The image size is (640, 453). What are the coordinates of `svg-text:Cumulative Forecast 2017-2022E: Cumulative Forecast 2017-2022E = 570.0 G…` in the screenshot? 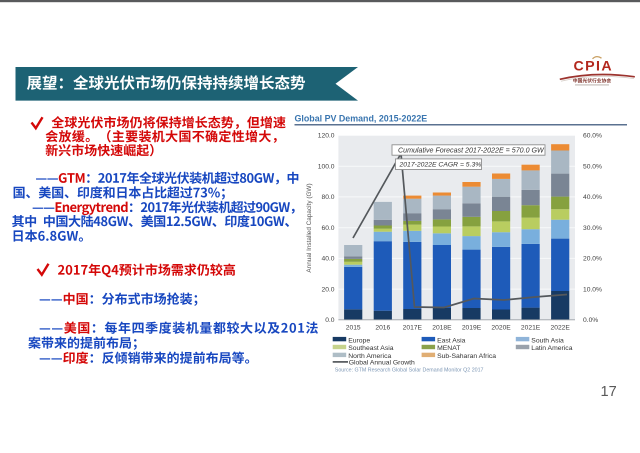 It's located at (471, 150).